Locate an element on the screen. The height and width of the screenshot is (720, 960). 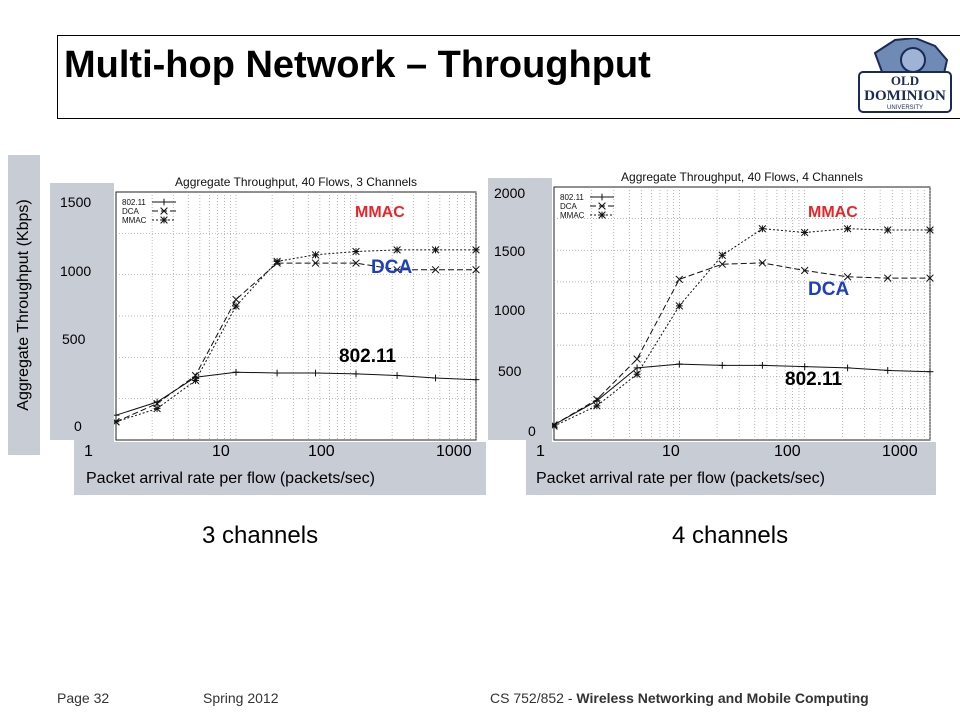
right-y-tick-500: 500 is located at coordinates (510, 371).